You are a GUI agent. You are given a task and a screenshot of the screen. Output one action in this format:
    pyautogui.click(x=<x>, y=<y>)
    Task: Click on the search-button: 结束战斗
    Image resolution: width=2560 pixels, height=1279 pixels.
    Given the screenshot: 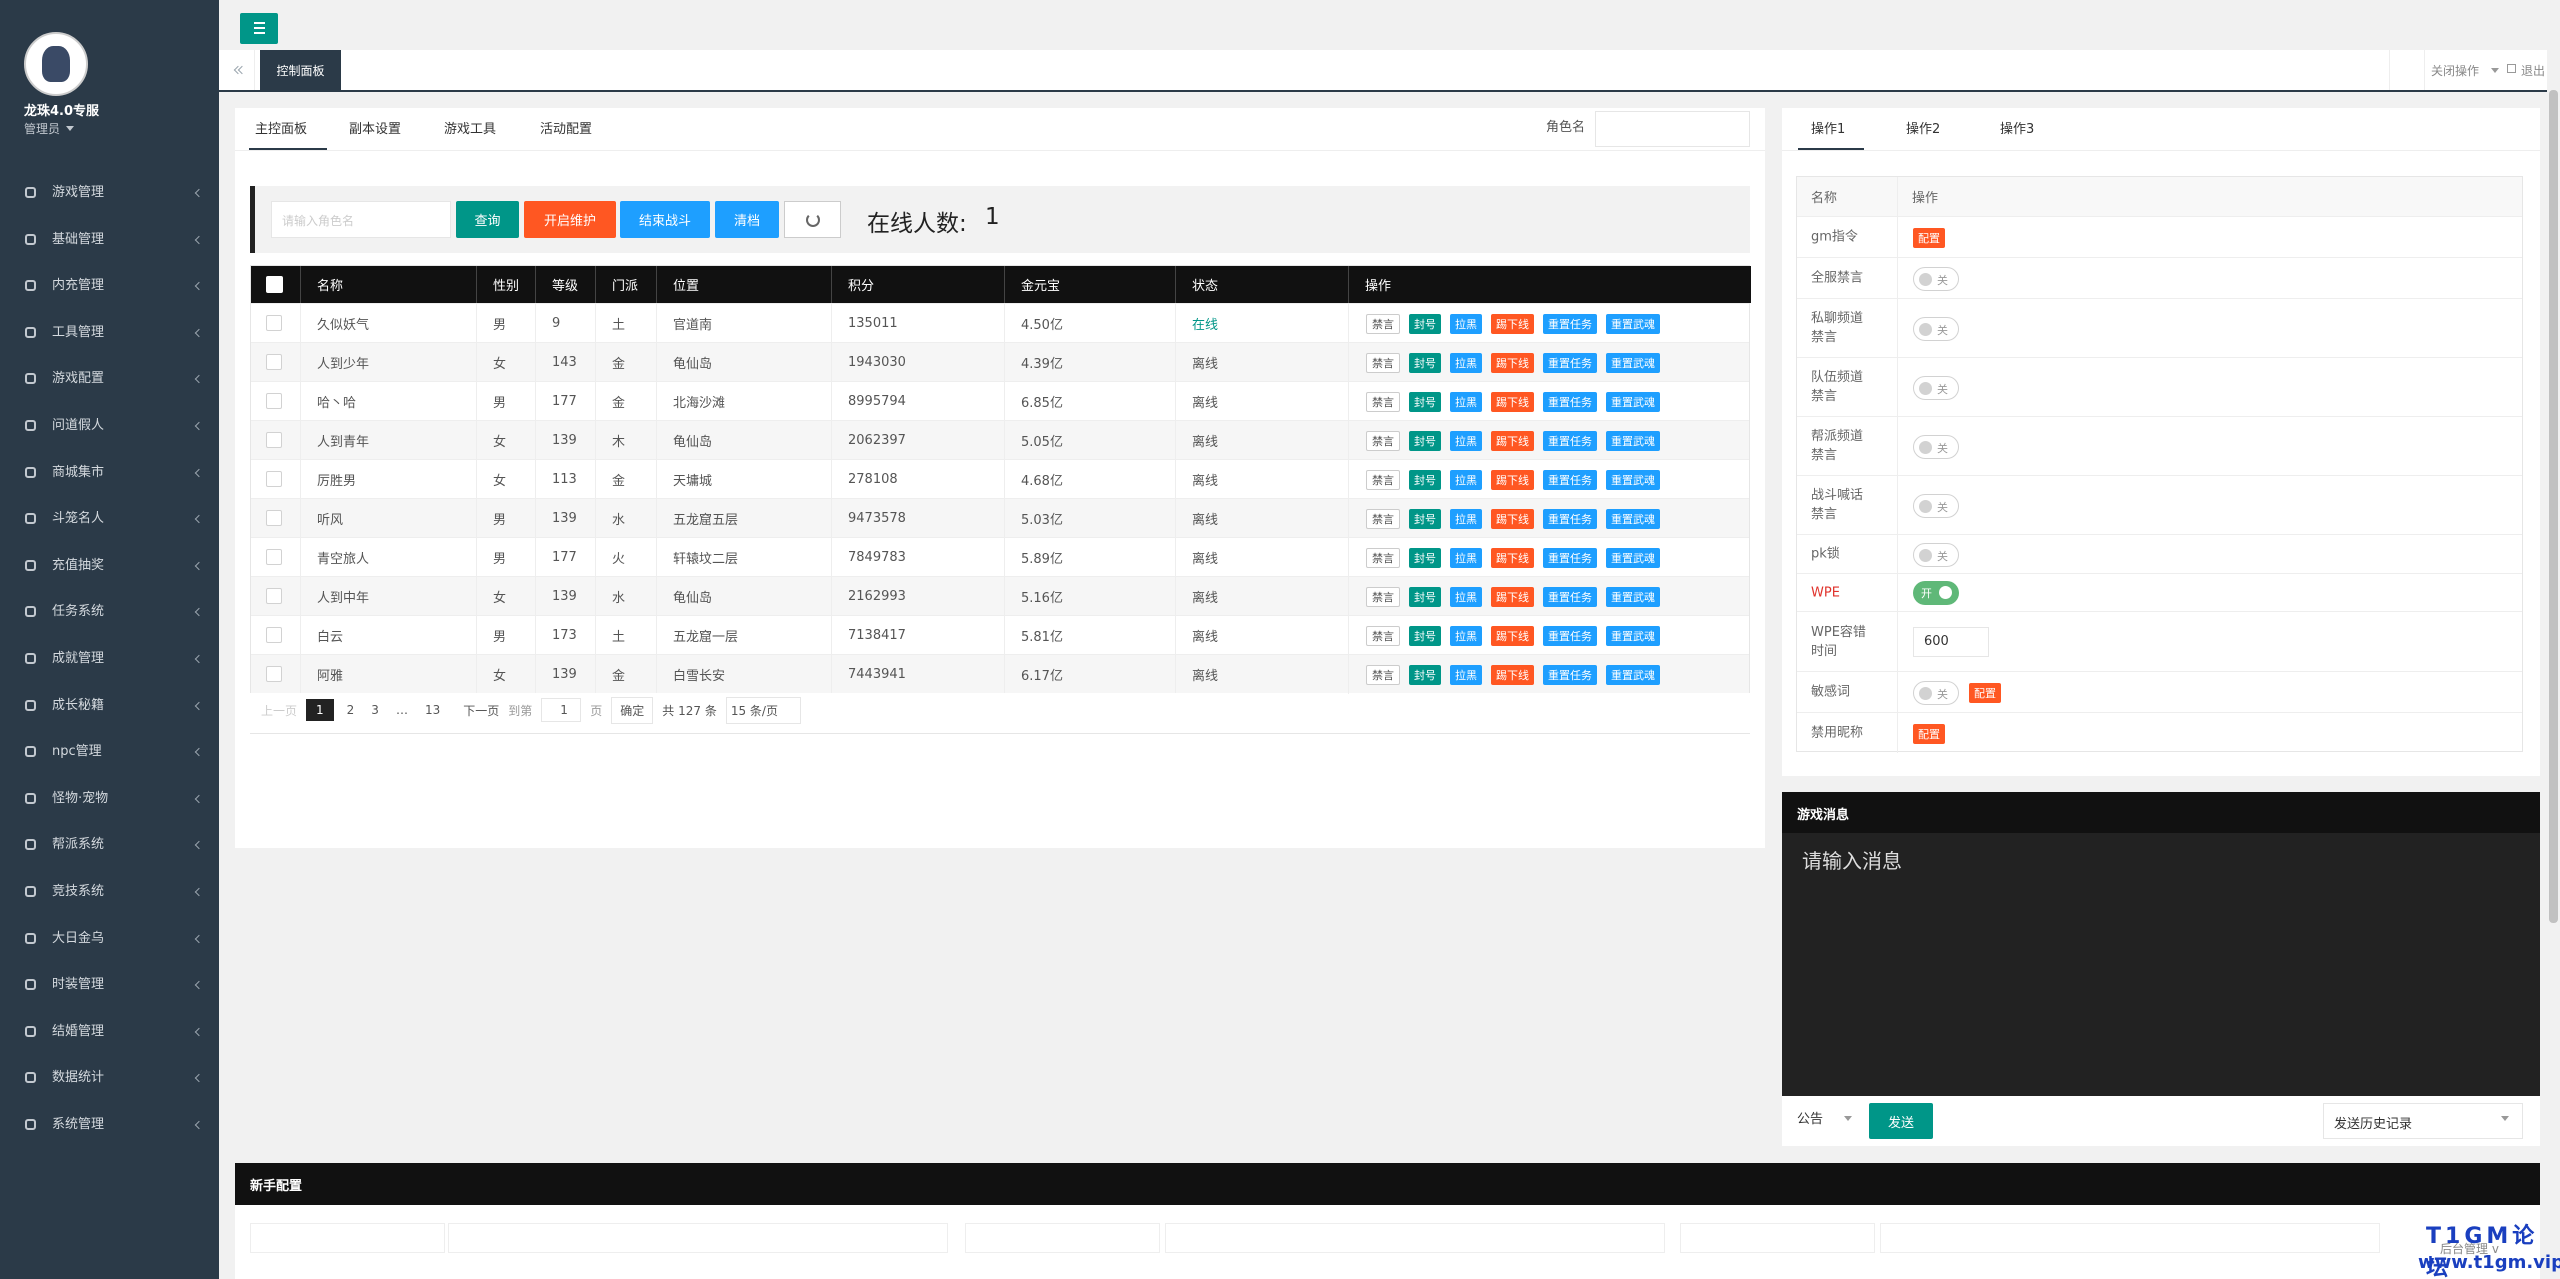 What is the action you would take?
    pyautogui.click(x=665, y=219)
    